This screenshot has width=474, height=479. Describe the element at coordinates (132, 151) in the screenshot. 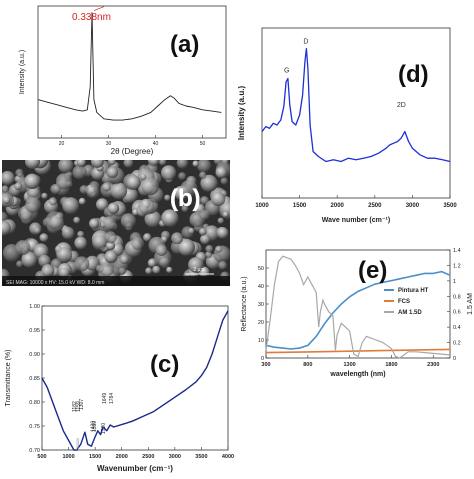

I see `xrd-x-axis-label: 2θ (Degree)` at that location.